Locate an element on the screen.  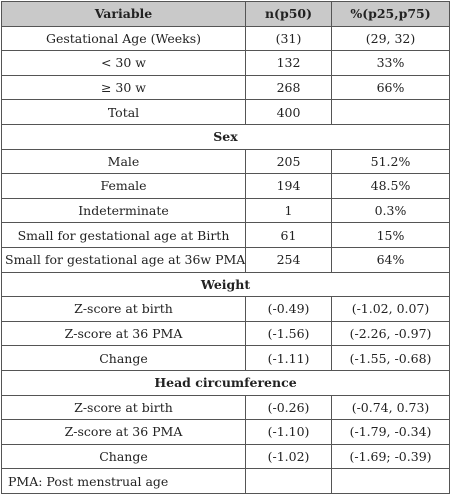
section-row: Sex is located at coordinates (225, 136).